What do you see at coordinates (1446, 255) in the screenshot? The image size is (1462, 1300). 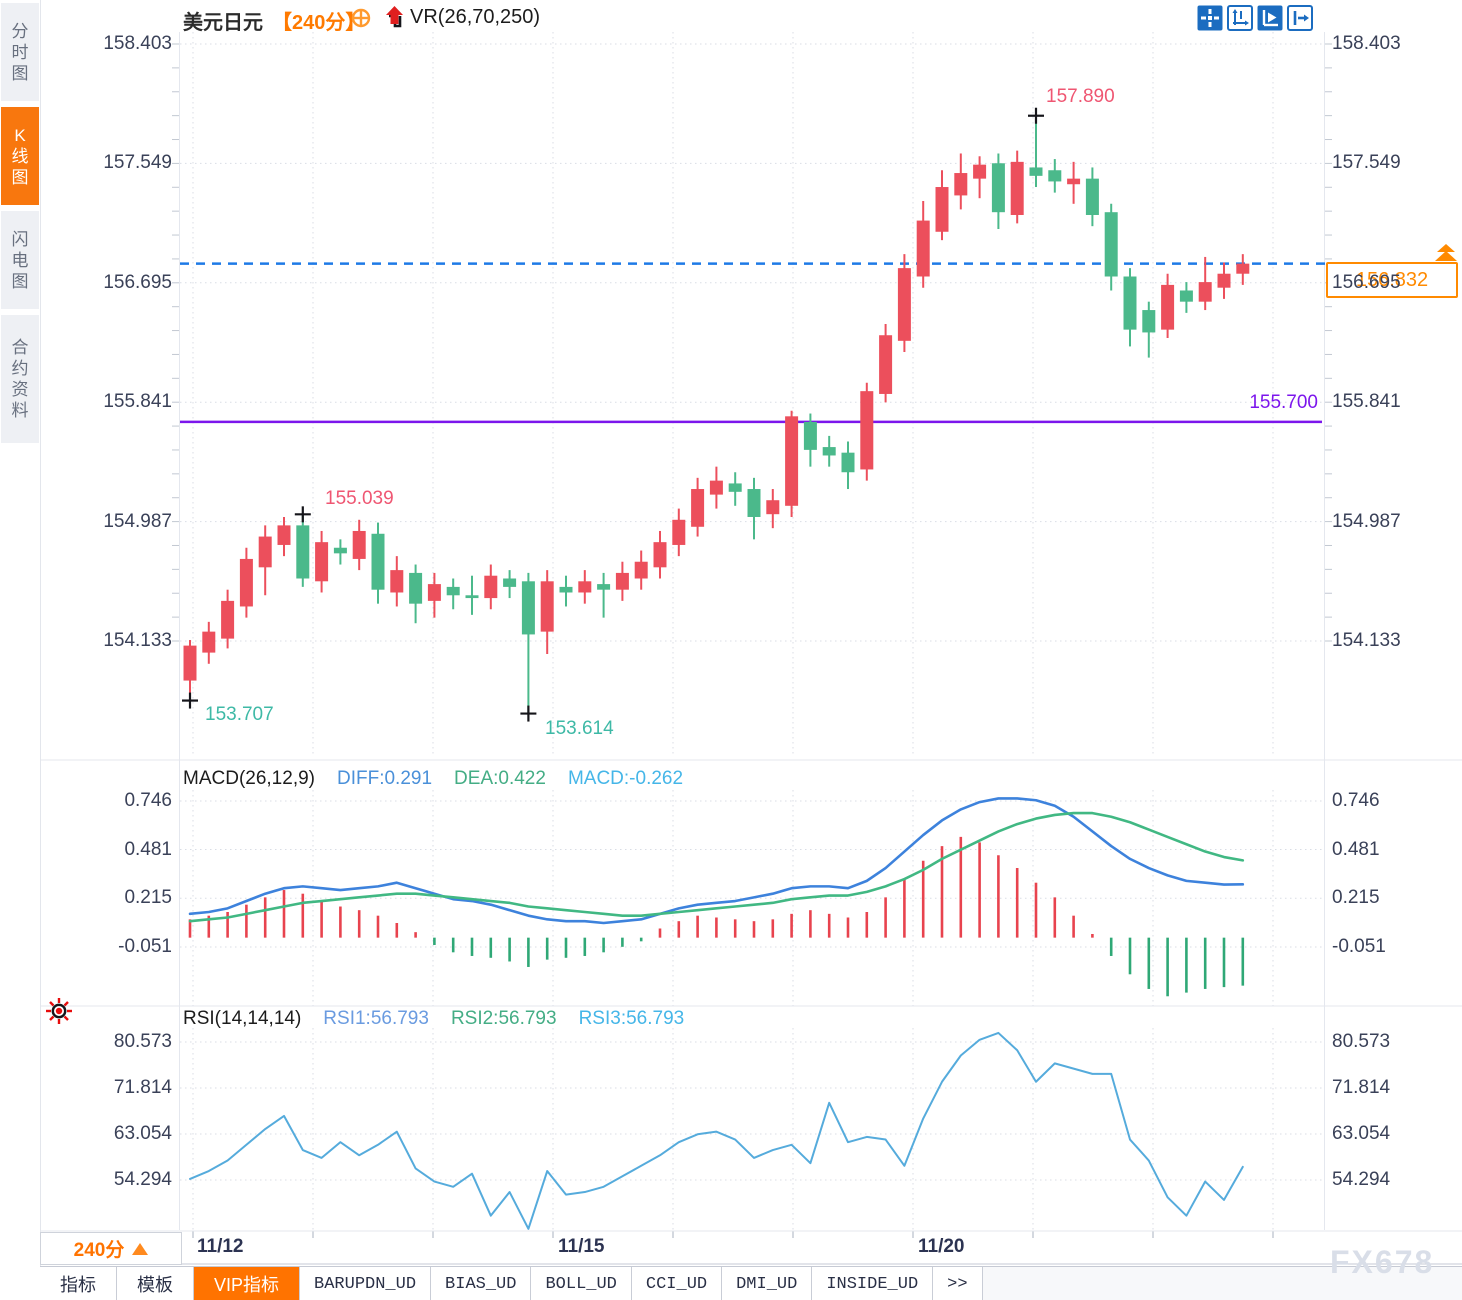 I see `price-up-arrow-icon` at bounding box center [1446, 255].